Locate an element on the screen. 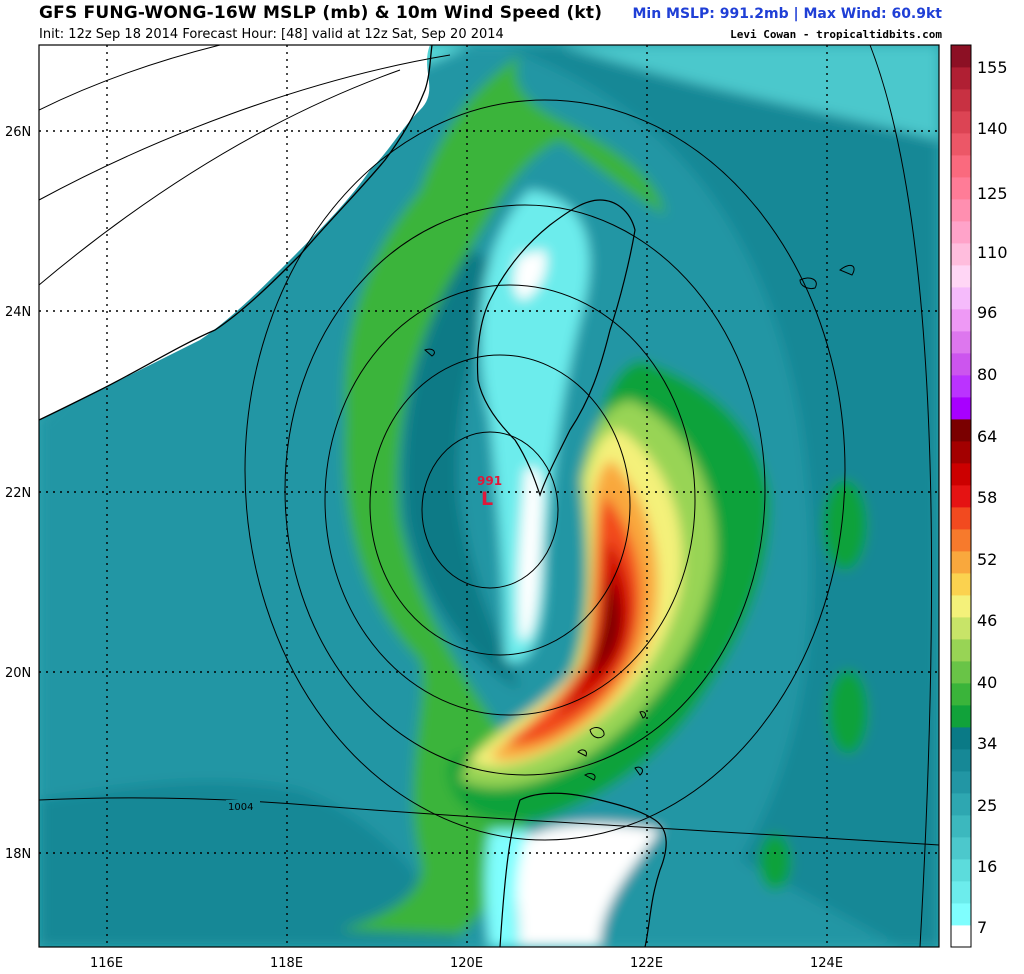  isobar-label: 1004 is located at coordinates (240, 807).